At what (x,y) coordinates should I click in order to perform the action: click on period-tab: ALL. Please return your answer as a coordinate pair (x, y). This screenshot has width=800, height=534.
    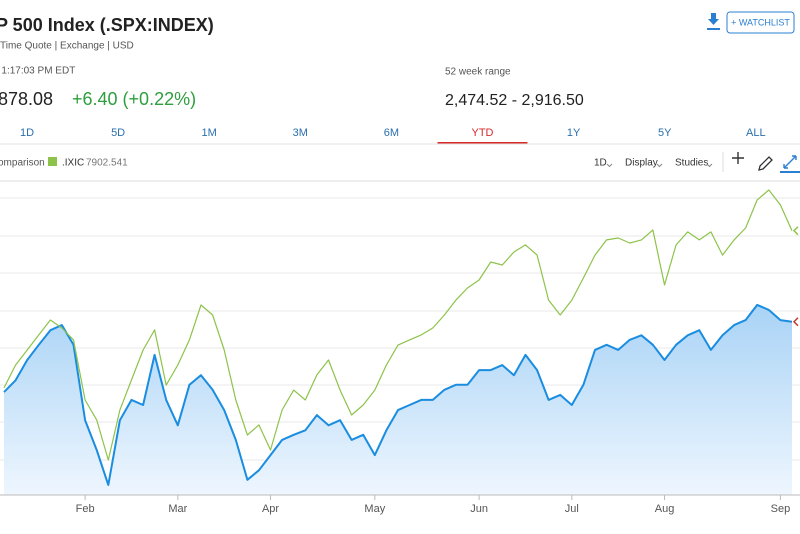
    Looking at the image, I should click on (756, 133).